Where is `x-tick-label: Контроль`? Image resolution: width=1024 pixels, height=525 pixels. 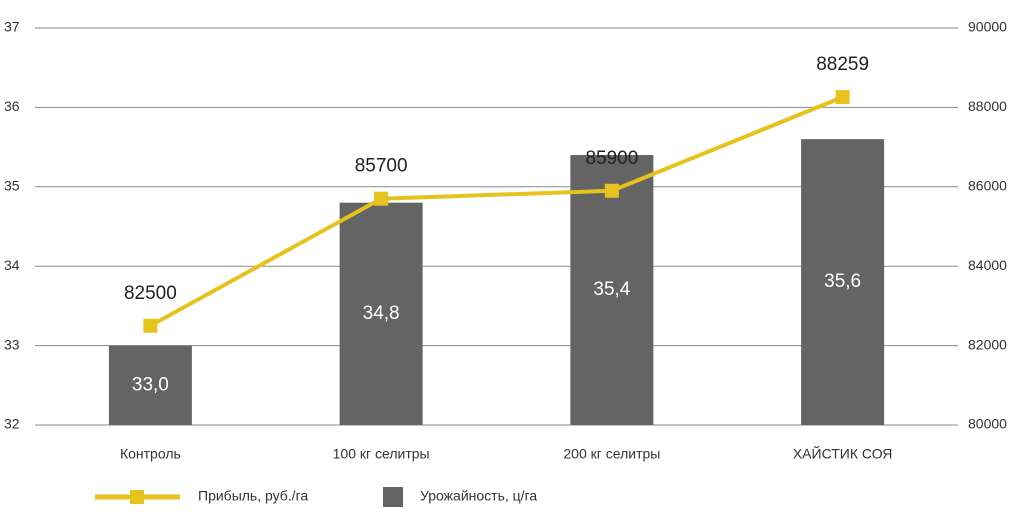 x-tick-label: Контроль is located at coordinates (150, 454).